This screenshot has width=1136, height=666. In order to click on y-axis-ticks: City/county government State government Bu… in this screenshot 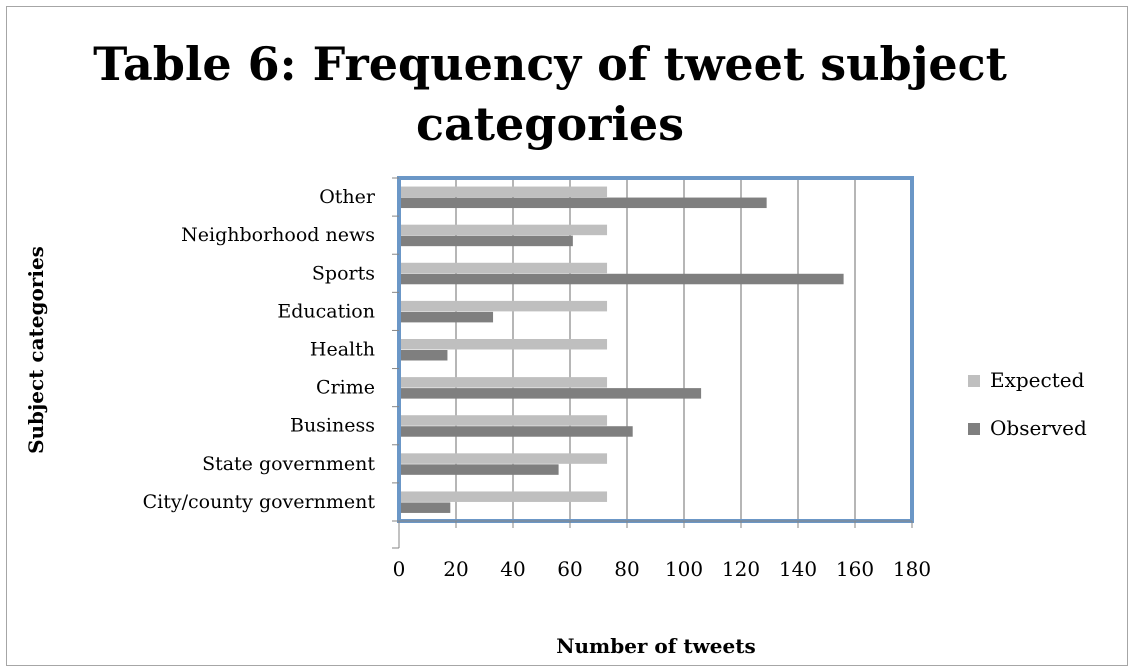, I will do `click(271, 363)`.